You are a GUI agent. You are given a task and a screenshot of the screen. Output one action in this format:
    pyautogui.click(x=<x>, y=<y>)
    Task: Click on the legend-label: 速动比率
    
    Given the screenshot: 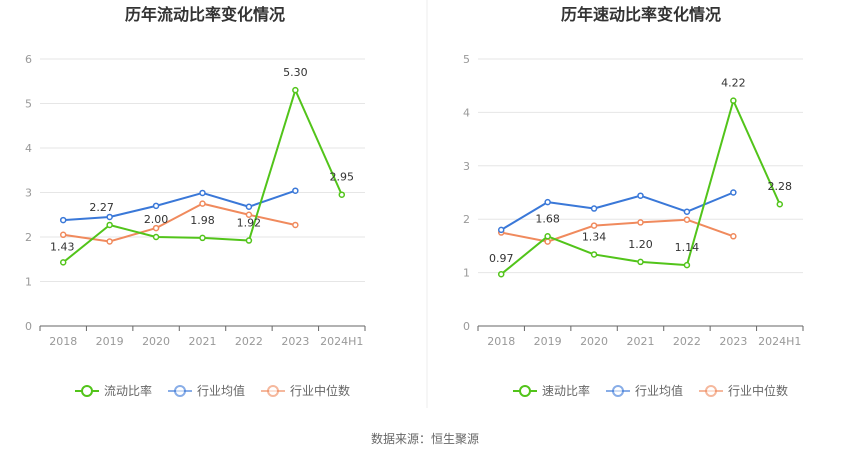 What is the action you would take?
    pyautogui.click(x=566, y=390)
    